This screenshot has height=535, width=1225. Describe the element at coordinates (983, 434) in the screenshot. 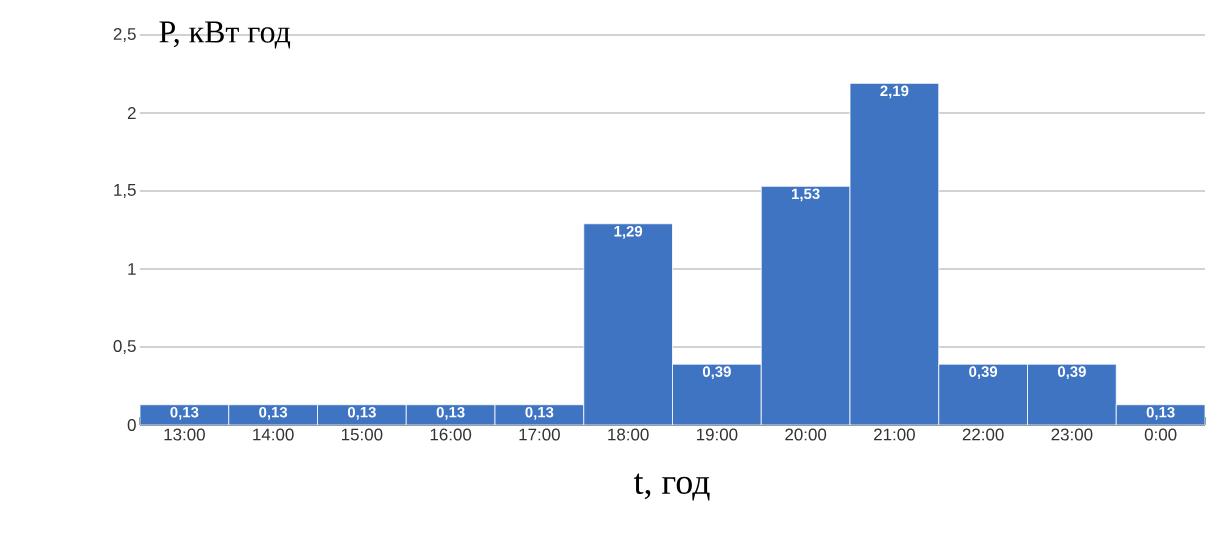

I see `x-tick-label: 22:00` at that location.